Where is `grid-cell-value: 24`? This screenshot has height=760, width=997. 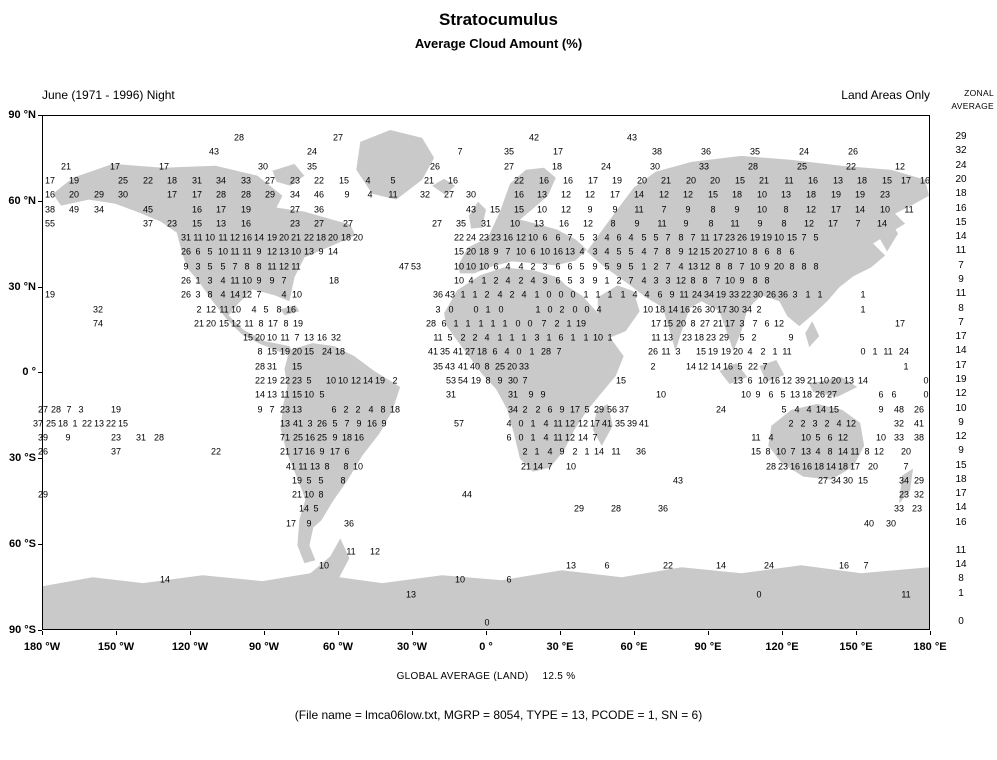 grid-cell-value: 24 is located at coordinates (804, 151).